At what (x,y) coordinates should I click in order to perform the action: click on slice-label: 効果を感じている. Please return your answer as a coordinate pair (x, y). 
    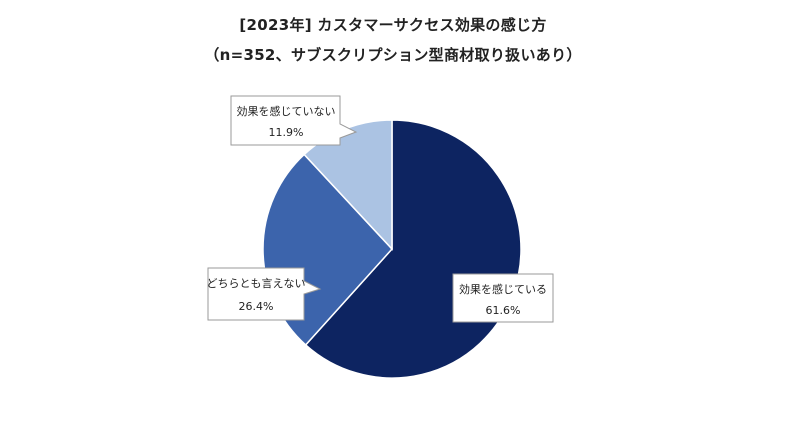
    Looking at the image, I should click on (503, 289).